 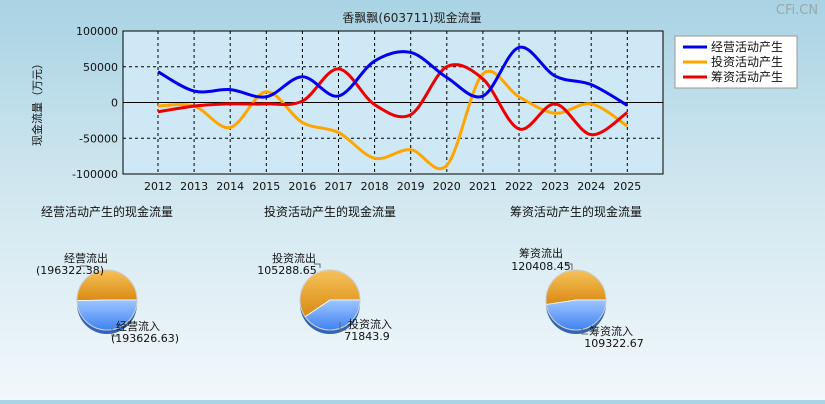 I want to click on leader-financing-in, so click(x=584, y=331).